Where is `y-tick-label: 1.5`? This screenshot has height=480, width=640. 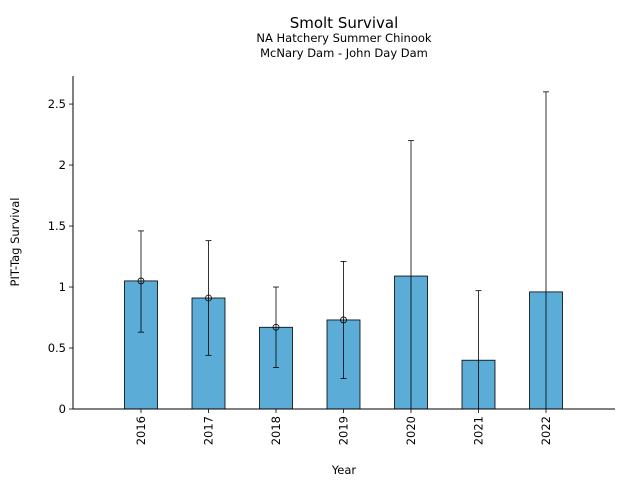
y-tick-label: 1.5 is located at coordinates (57, 226).